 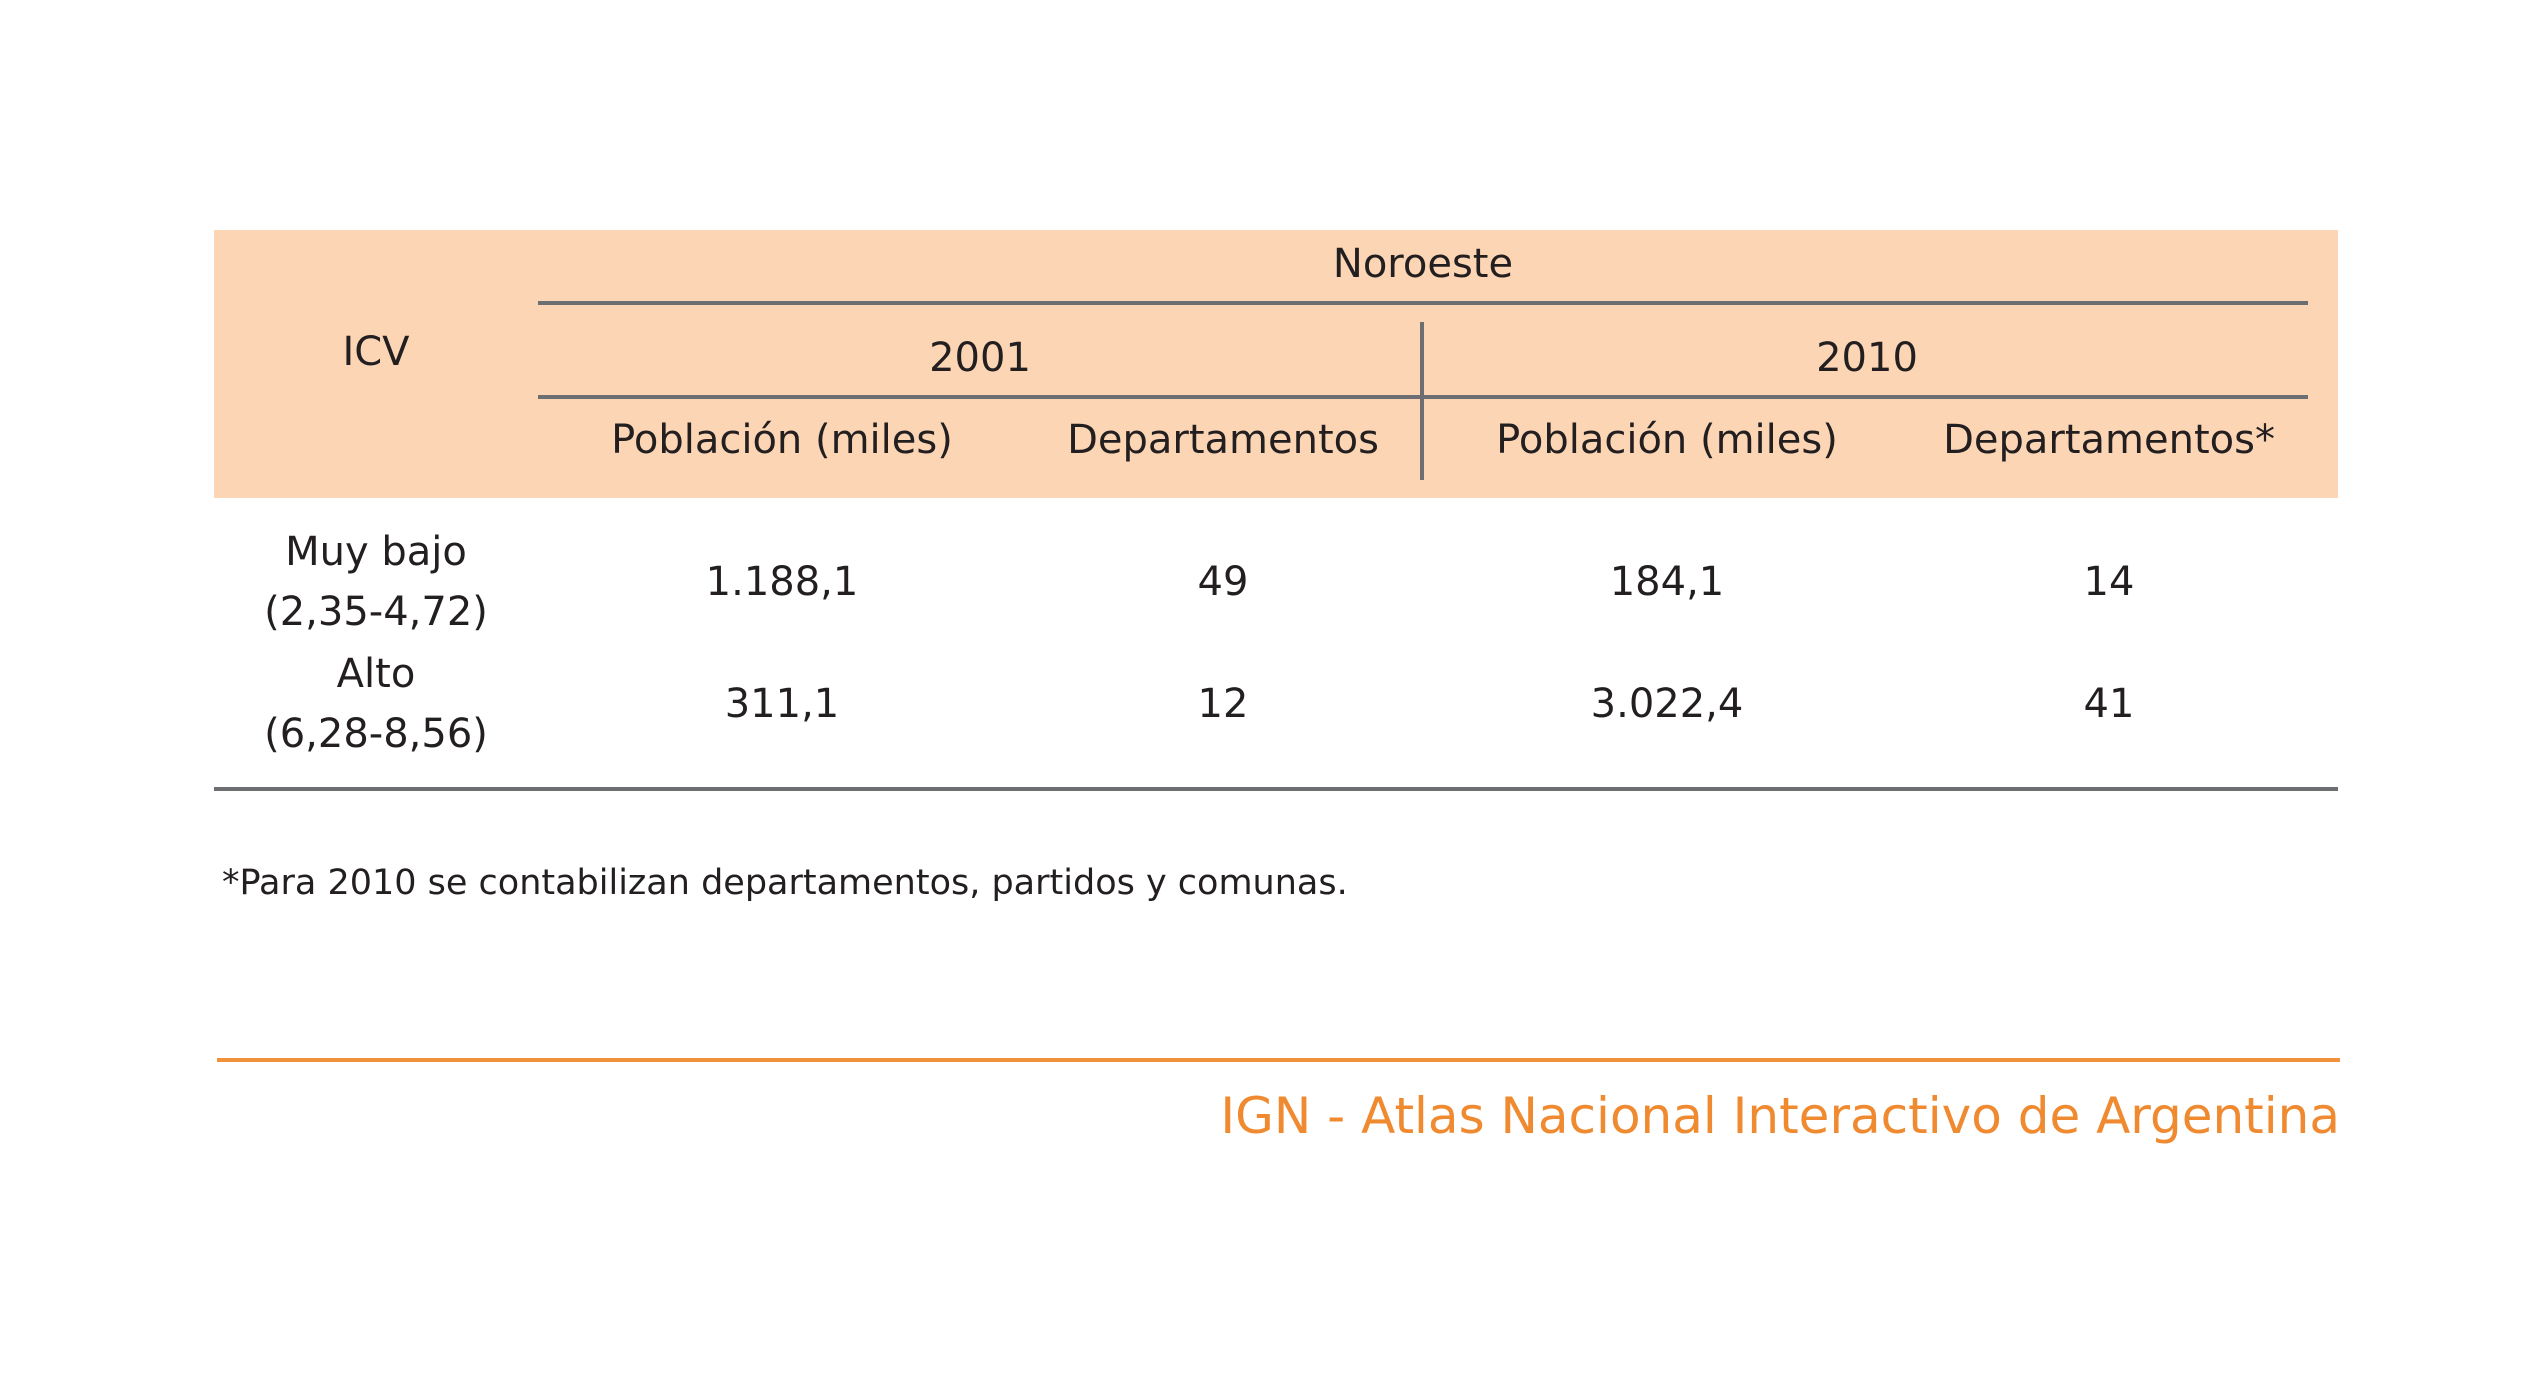 I want to click on region-divider, so click(x=1423, y=303).